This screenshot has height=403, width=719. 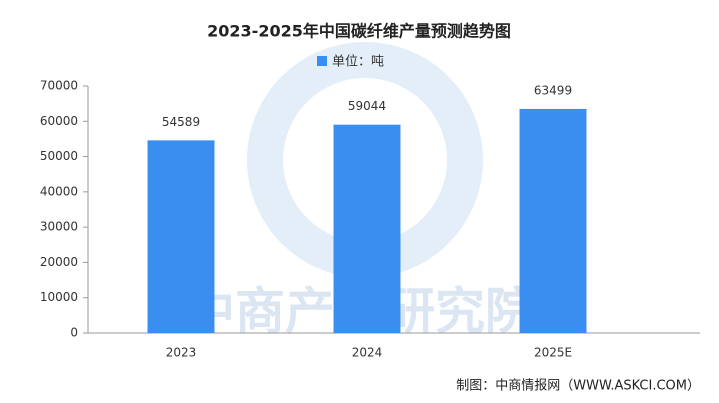 I want to click on x-tick-label: 2024, so click(x=367, y=353).